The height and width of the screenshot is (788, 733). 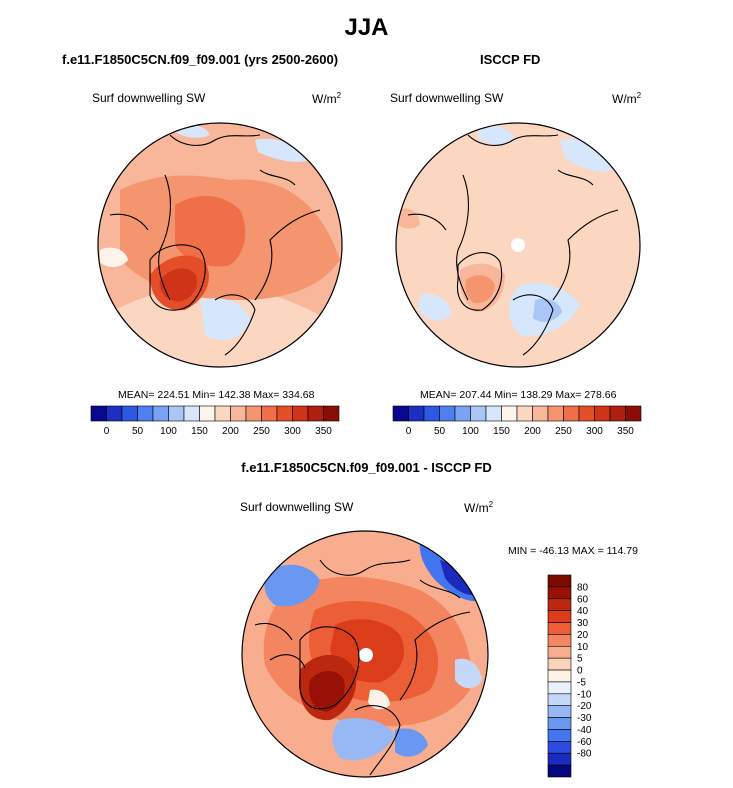 I want to click on obs-colorbar-tick-label: 350, so click(x=625, y=431).